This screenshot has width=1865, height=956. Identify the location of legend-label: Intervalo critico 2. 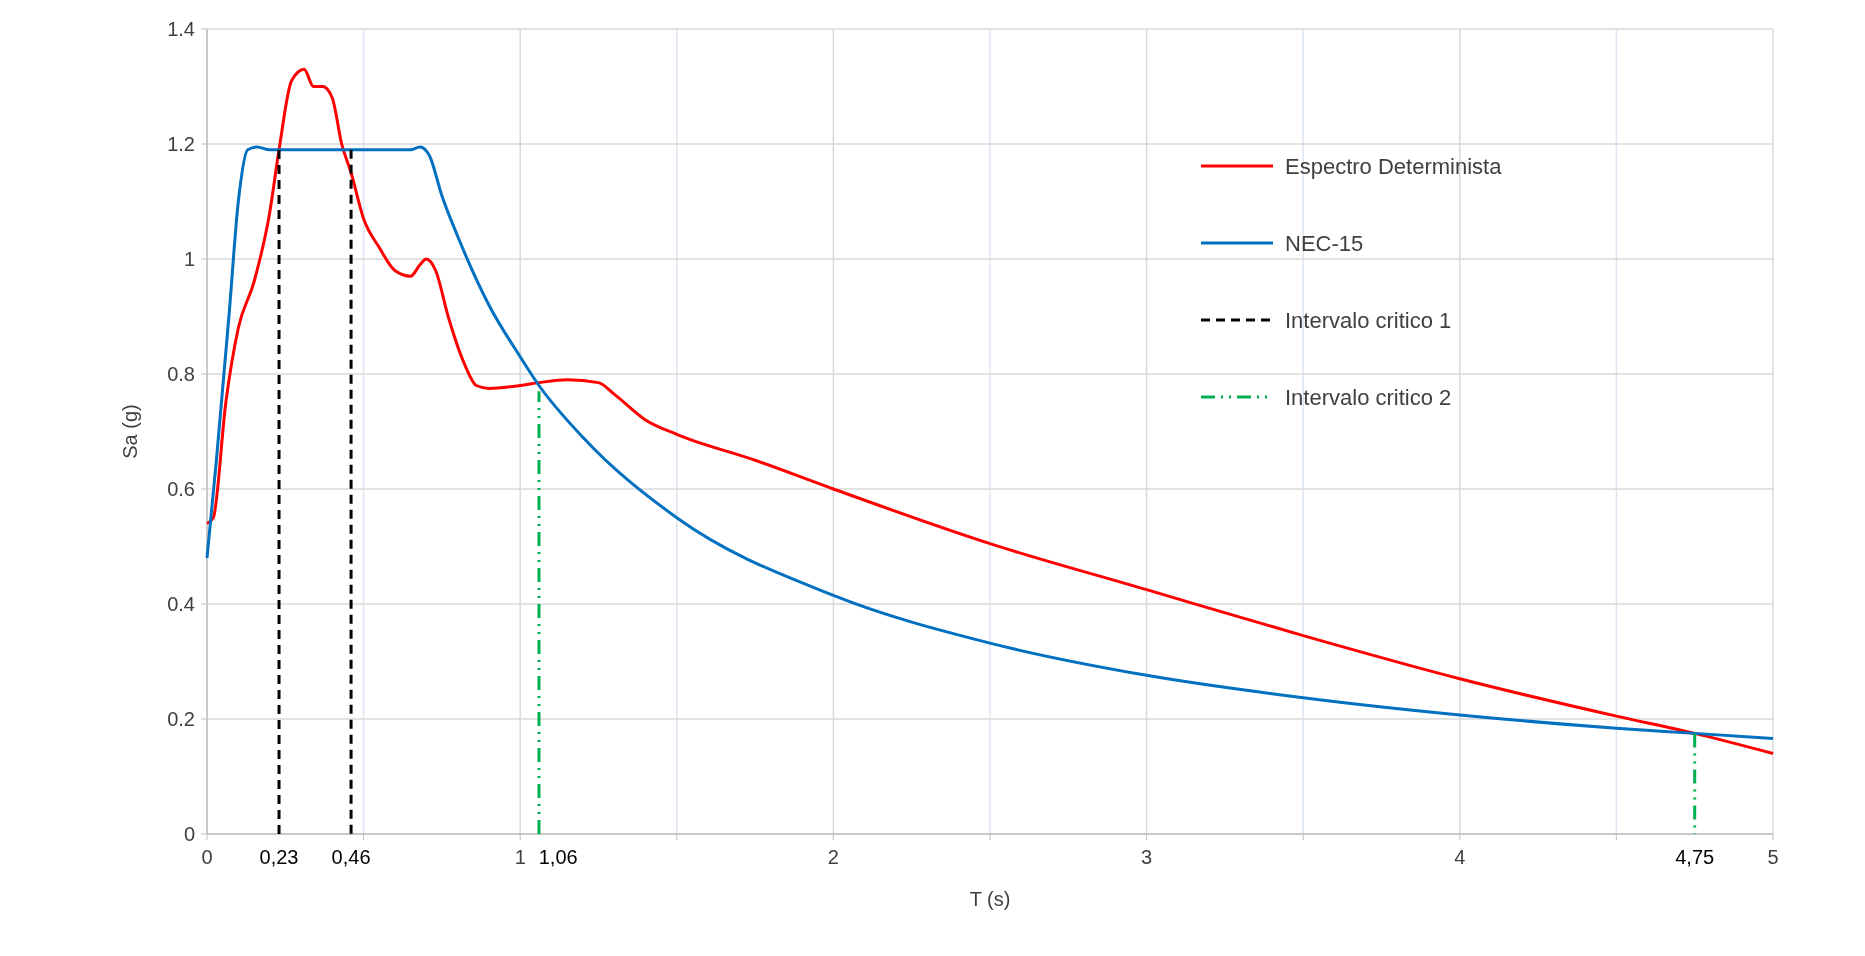
(1368, 397).